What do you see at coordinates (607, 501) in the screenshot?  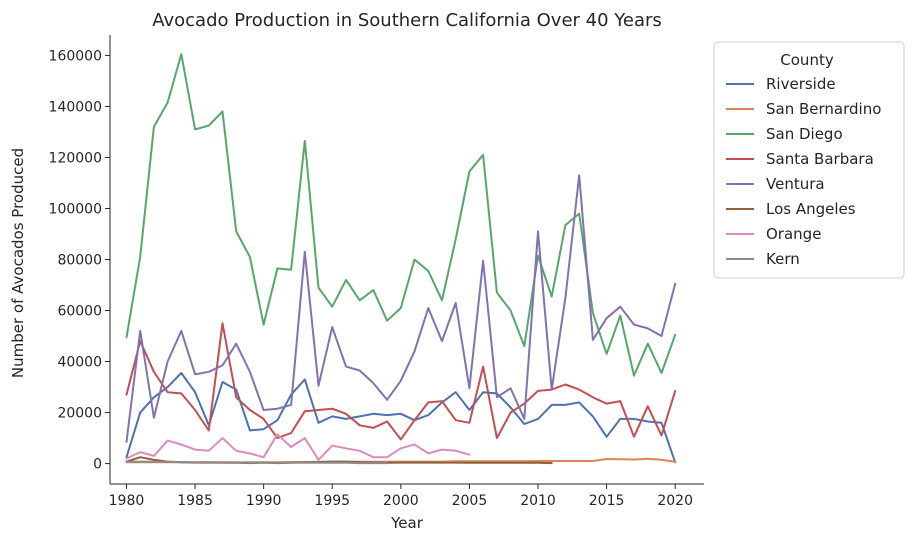 I see `x-tick-label: 2015` at bounding box center [607, 501].